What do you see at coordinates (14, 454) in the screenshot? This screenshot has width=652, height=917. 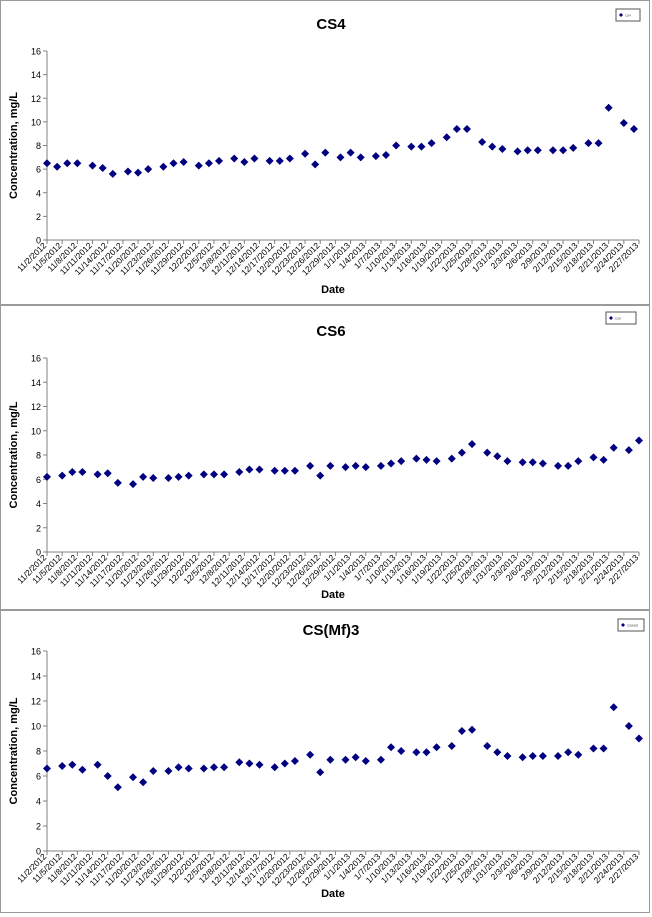 I see `y-axis-label: Concentration, mg/L` at bounding box center [14, 454].